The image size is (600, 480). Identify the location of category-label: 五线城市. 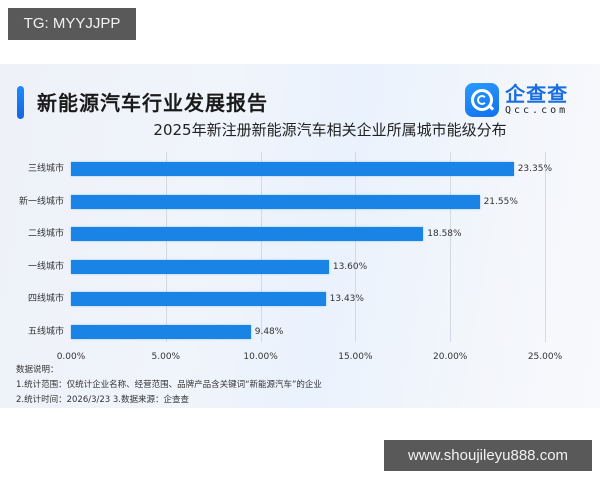
(45, 331).